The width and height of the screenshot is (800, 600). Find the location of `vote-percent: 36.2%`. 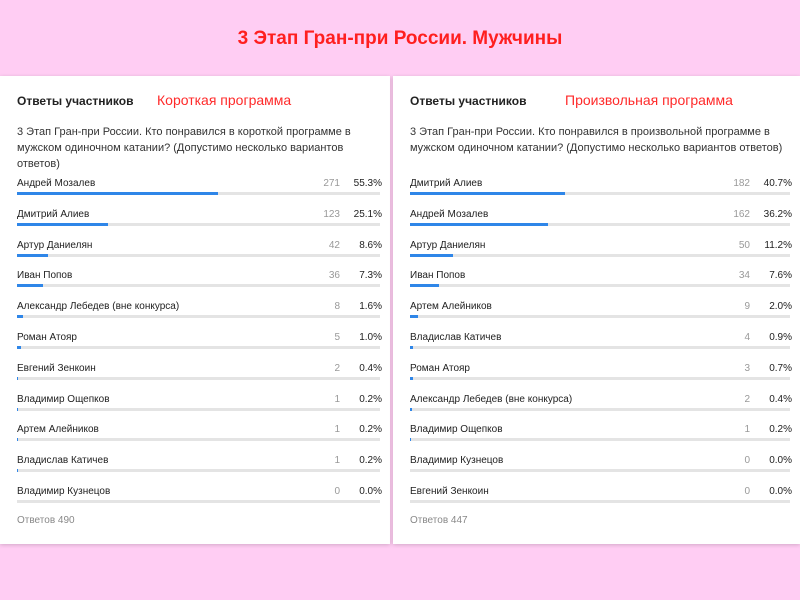

vote-percent: 36.2% is located at coordinates (777, 214).